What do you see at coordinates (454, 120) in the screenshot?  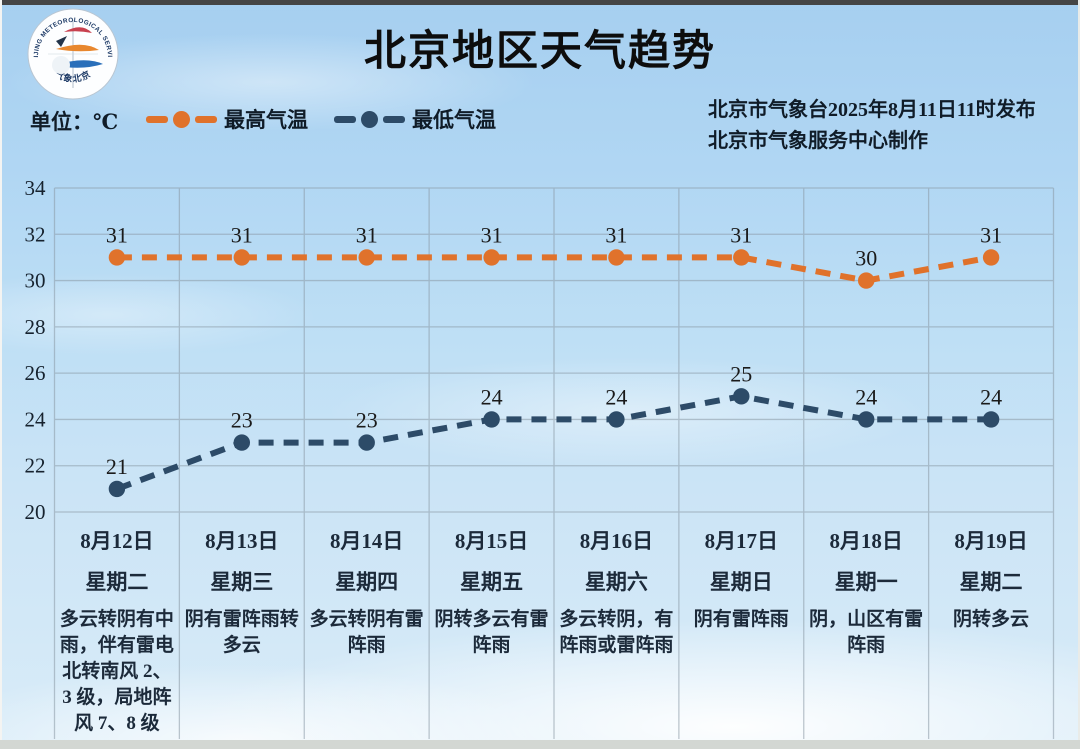 I see `legend-label: 最低气温` at bounding box center [454, 120].